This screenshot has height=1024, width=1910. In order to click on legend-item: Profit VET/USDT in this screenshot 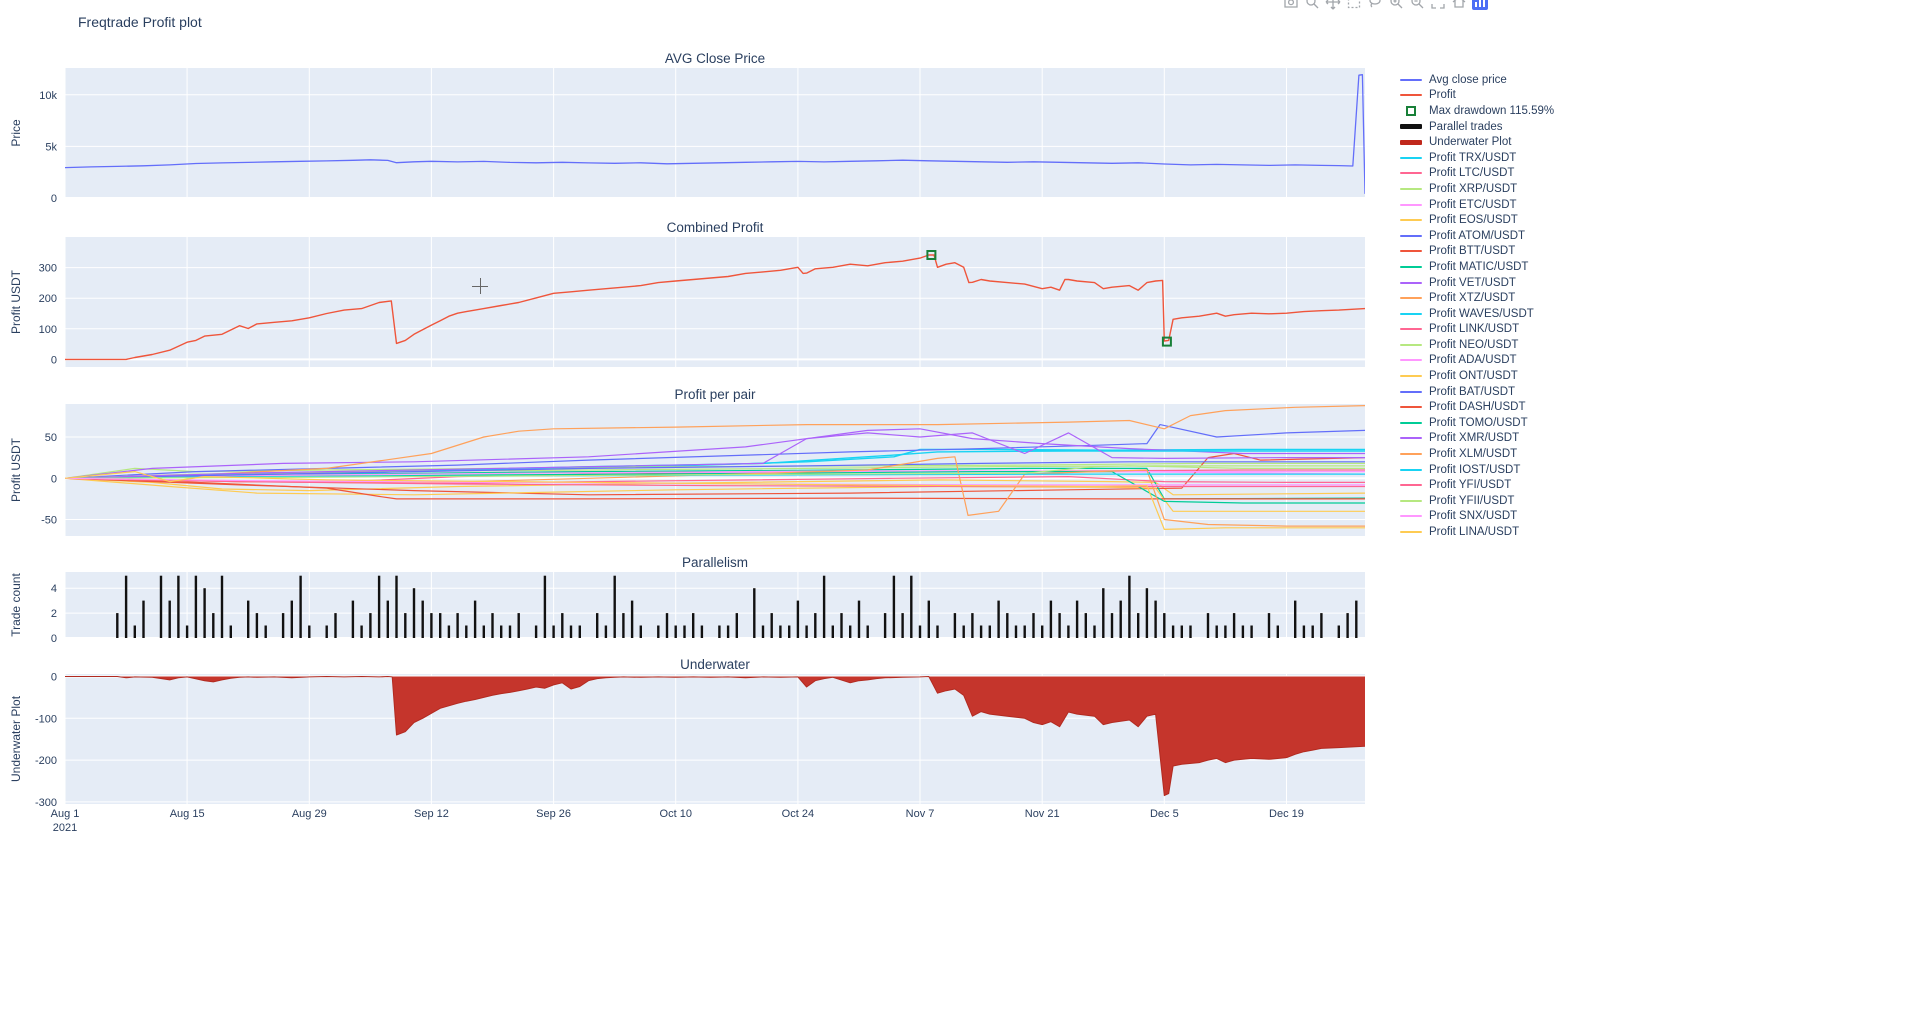, I will do `click(1476, 283)`.